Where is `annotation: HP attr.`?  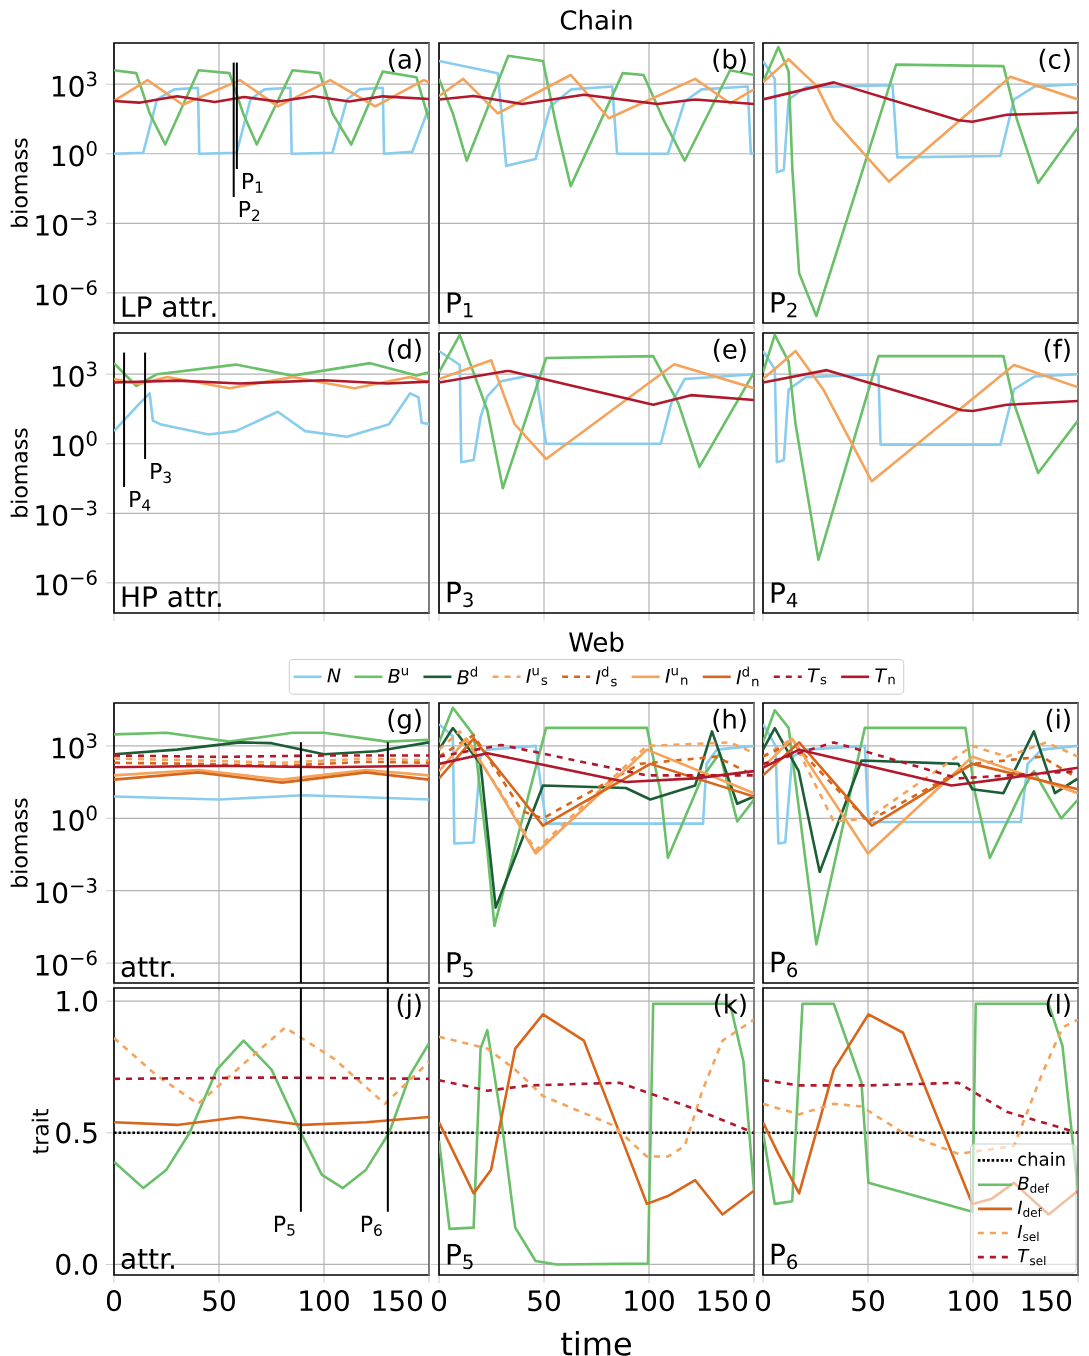
annotation: HP attr. is located at coordinates (171, 597).